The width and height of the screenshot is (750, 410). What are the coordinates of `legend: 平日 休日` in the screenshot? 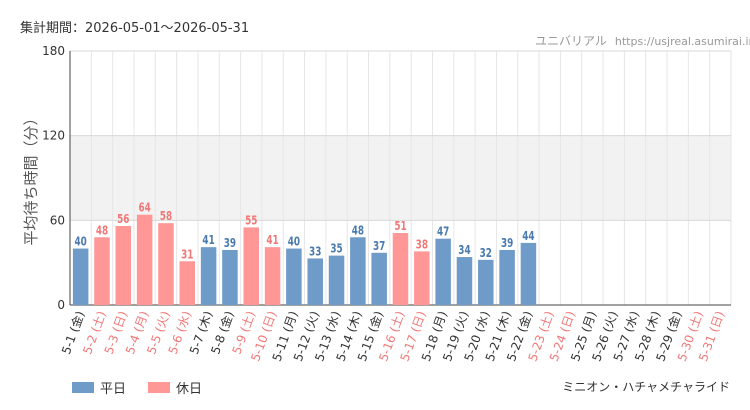 It's located at (137, 387).